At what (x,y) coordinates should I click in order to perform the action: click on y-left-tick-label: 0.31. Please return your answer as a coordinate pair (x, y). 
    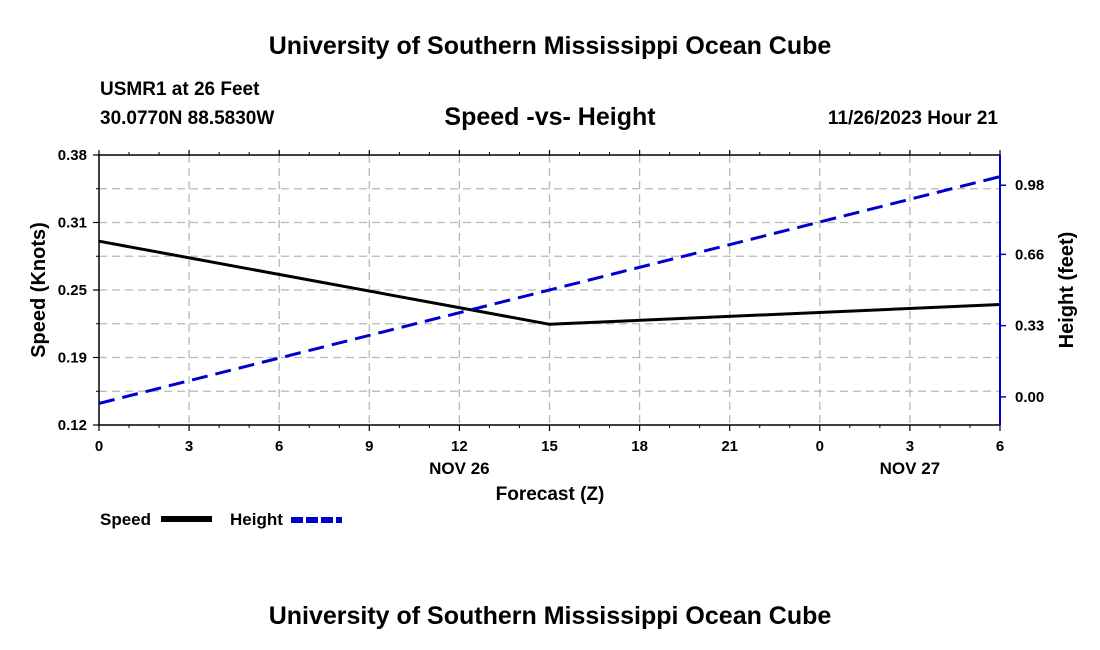
    Looking at the image, I should click on (72, 223).